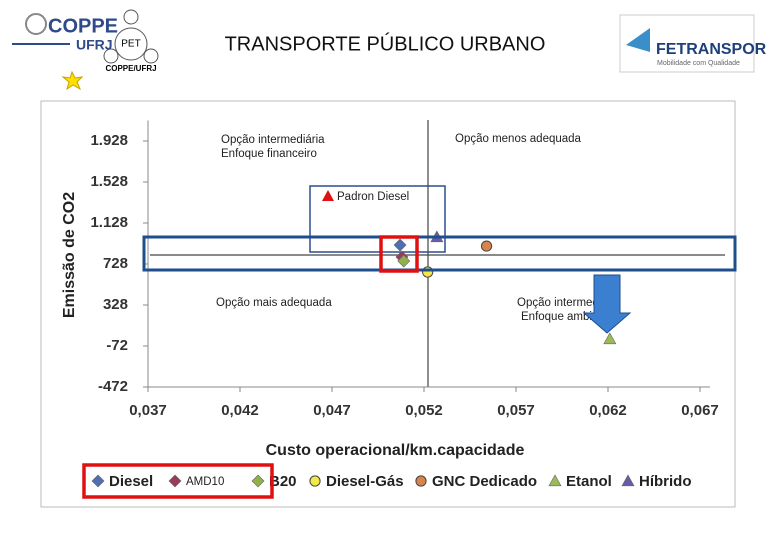 This screenshot has width=780, height=540. I want to click on y-tick-label: 1.528, so click(109, 181).